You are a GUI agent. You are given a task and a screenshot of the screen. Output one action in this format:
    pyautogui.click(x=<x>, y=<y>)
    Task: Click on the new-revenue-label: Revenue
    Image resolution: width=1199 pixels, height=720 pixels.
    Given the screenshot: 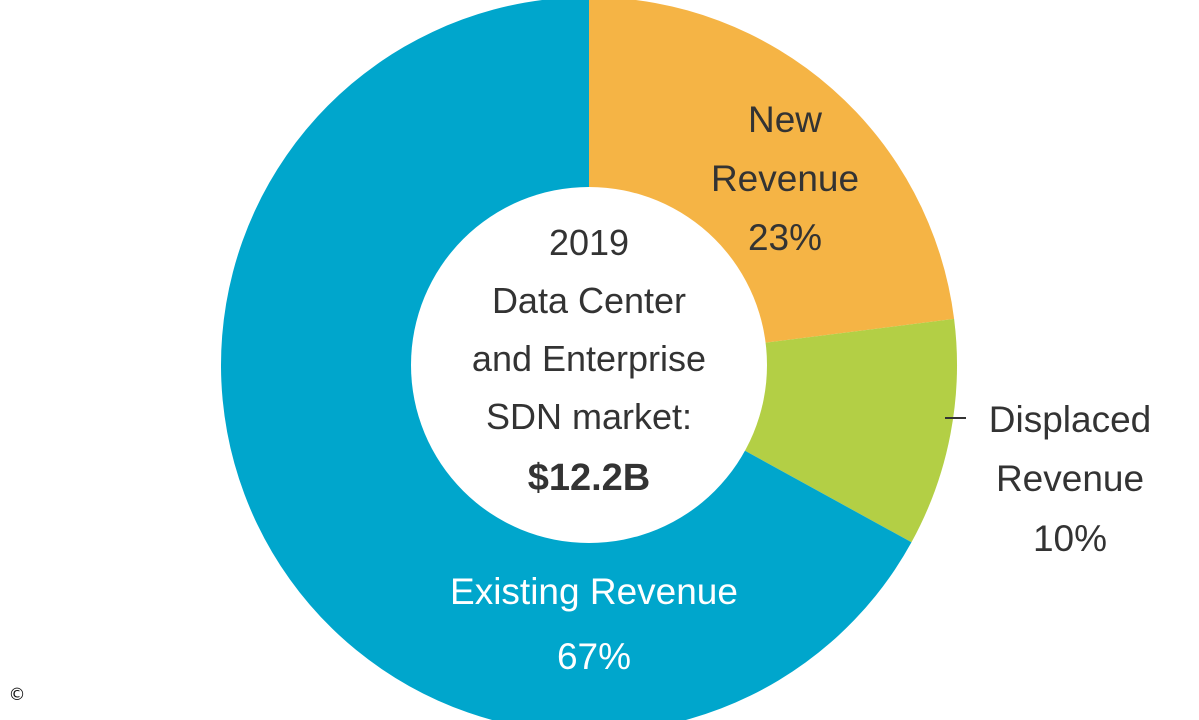 What is the action you would take?
    pyautogui.click(x=785, y=178)
    